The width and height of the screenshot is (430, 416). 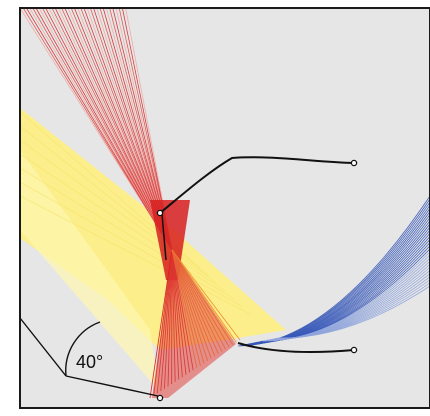 What do you see at coordinates (89, 362) in the screenshot?
I see `angle-label: 40°` at bounding box center [89, 362].